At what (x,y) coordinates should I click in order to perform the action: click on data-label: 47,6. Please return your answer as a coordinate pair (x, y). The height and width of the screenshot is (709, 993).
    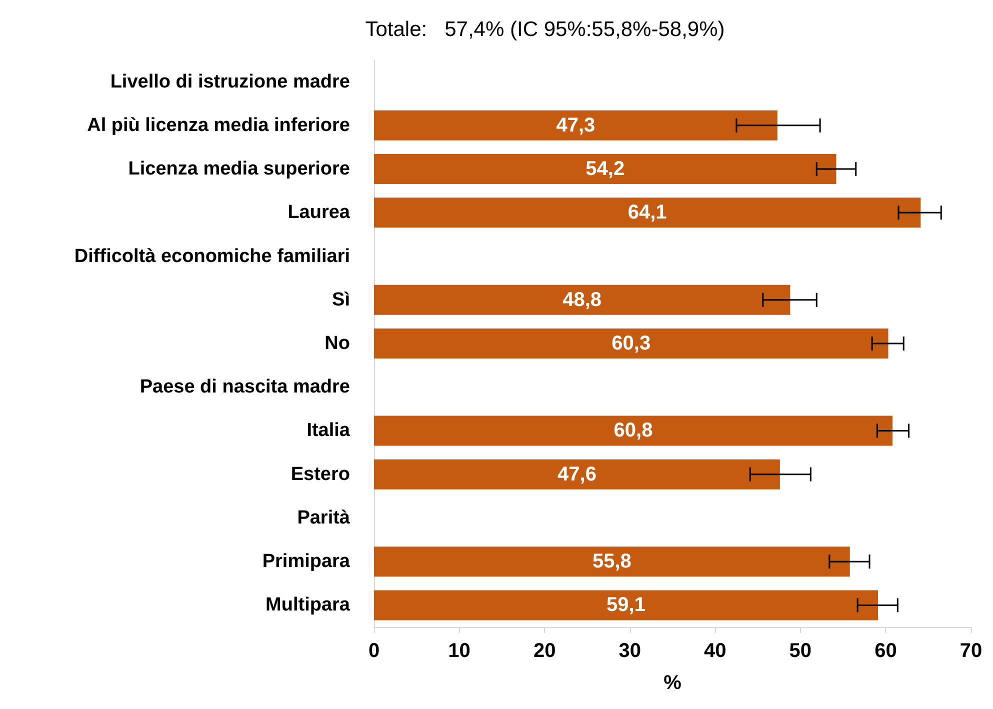
    Looking at the image, I should click on (577, 474).